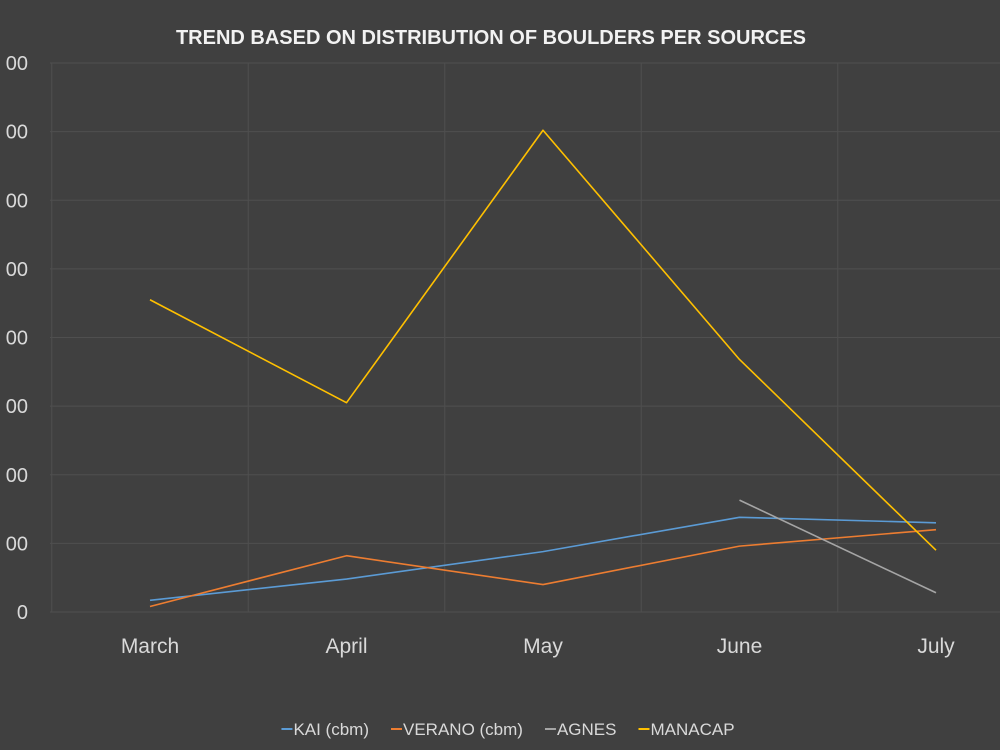 The image size is (1000, 750). What do you see at coordinates (587, 729) in the screenshot?
I see `legend-label: AGNES` at bounding box center [587, 729].